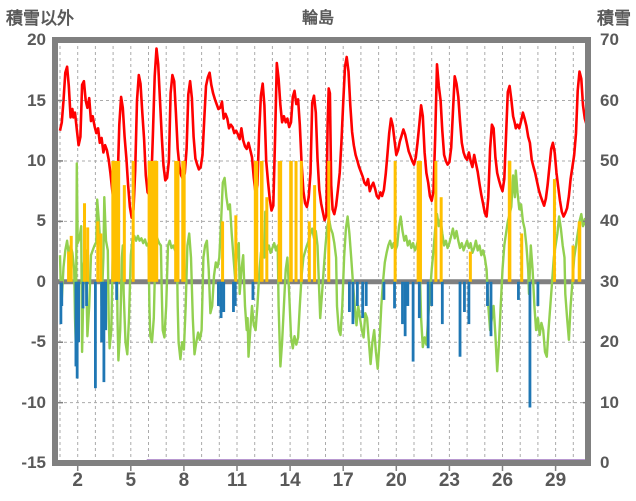 This screenshot has height=501, width=636. I want to click on left-axis-tick-label: -15, so click(33, 463).